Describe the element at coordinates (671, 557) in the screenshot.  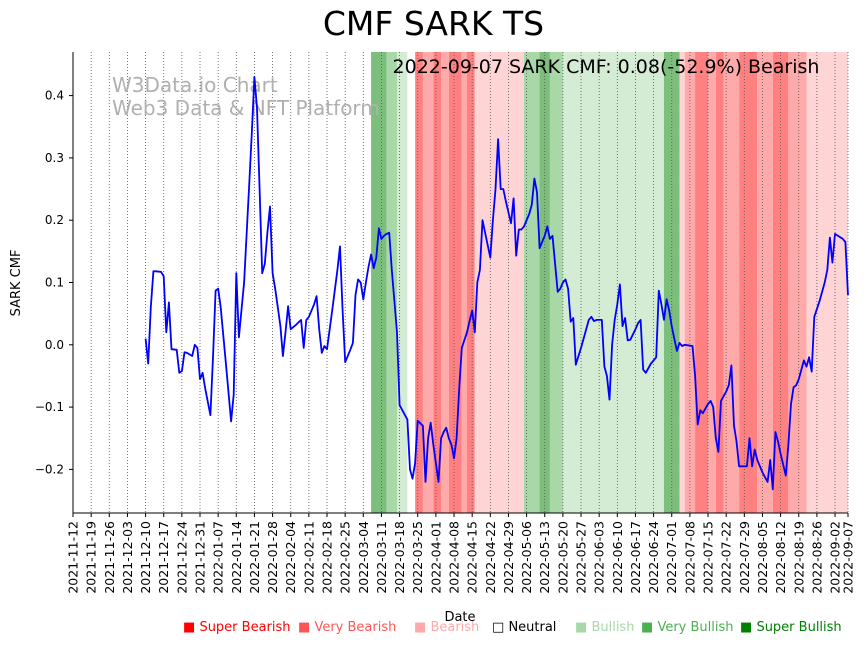
I see `x-tick-label: 2022-07-01` at that location.